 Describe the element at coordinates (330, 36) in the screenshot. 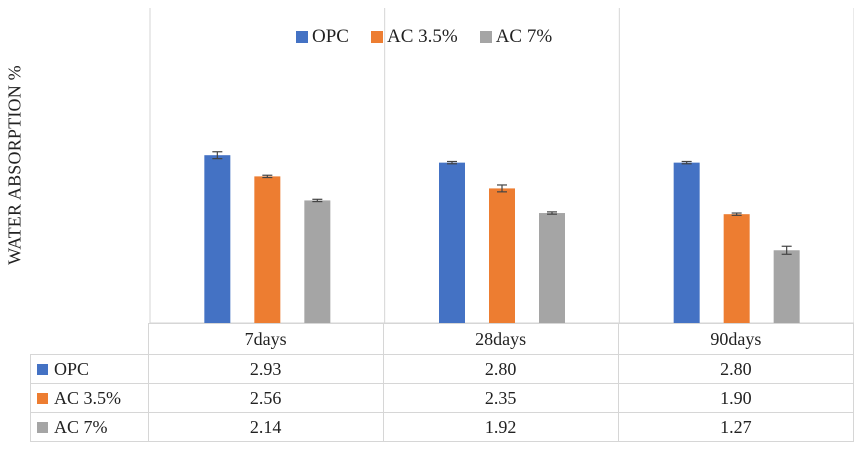

I see `legend-label-opc: OPC` at that location.